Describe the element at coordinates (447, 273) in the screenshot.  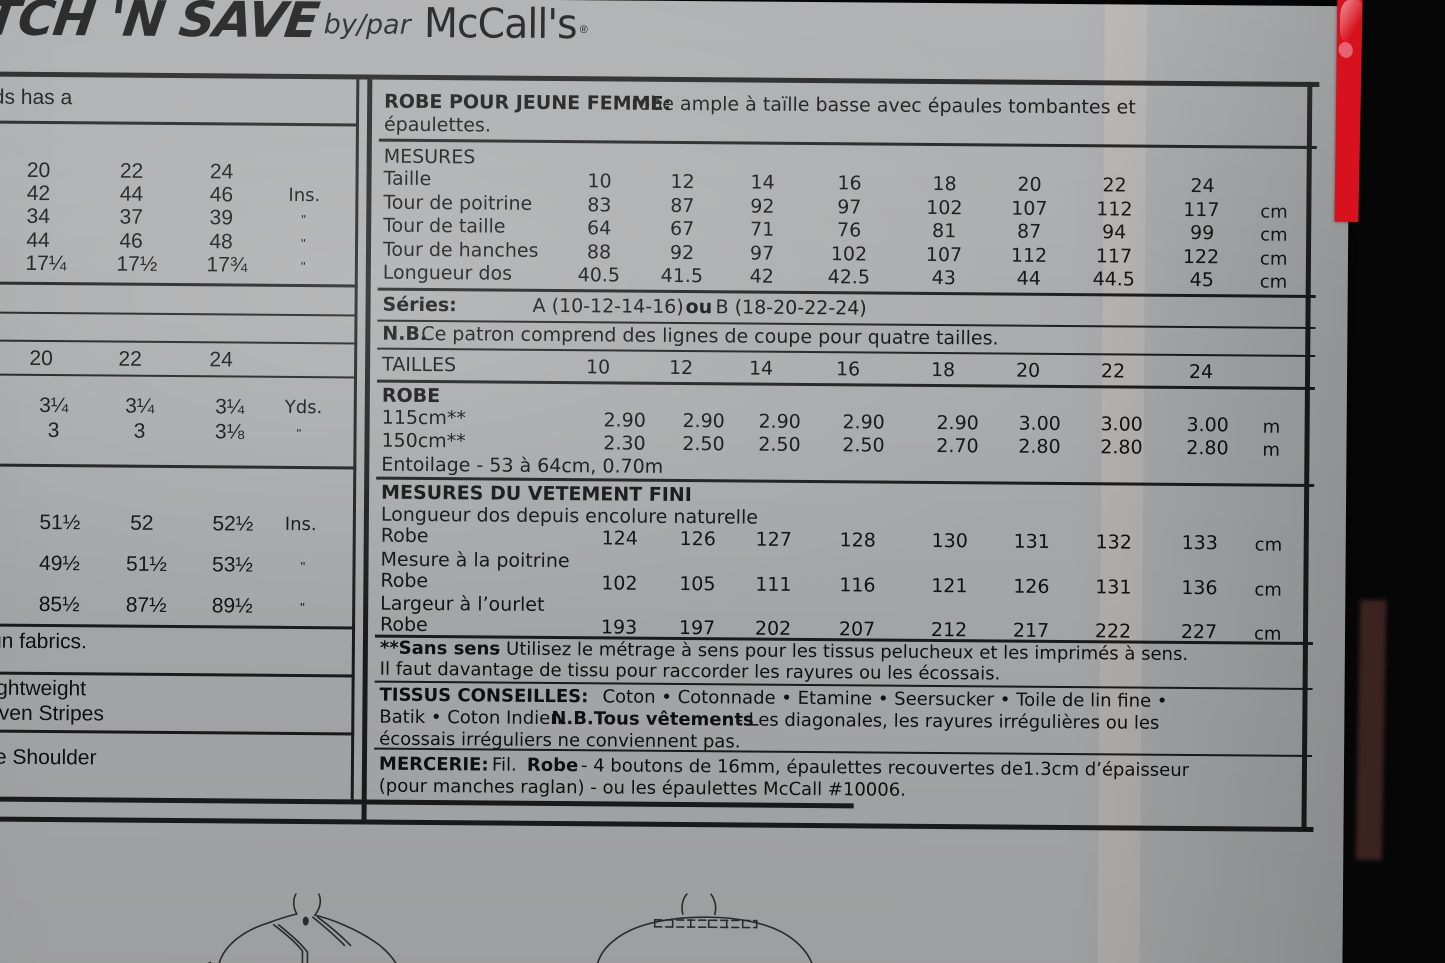
I see `fr-row-label-longueur: Longueur dos` at that location.